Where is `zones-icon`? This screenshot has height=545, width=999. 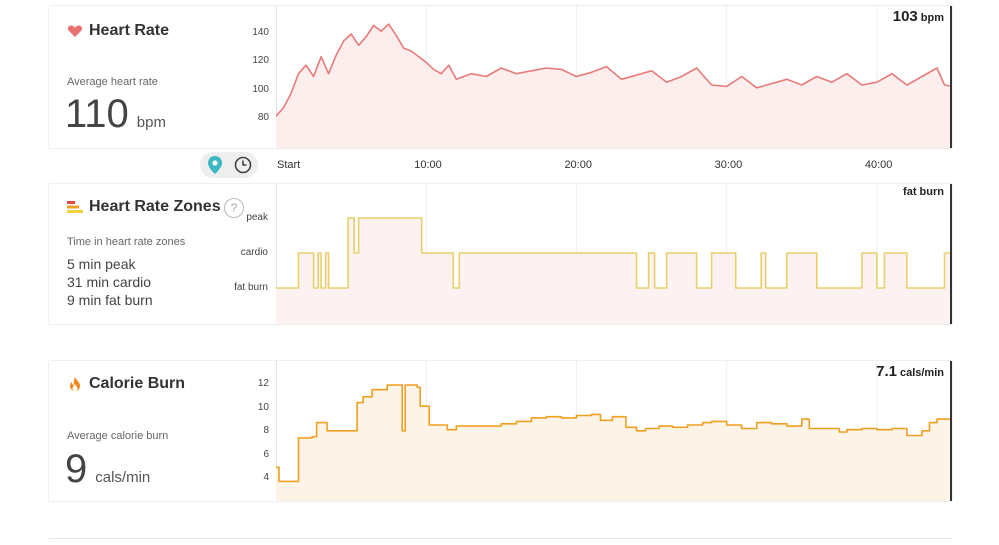
zones-icon is located at coordinates (75, 207).